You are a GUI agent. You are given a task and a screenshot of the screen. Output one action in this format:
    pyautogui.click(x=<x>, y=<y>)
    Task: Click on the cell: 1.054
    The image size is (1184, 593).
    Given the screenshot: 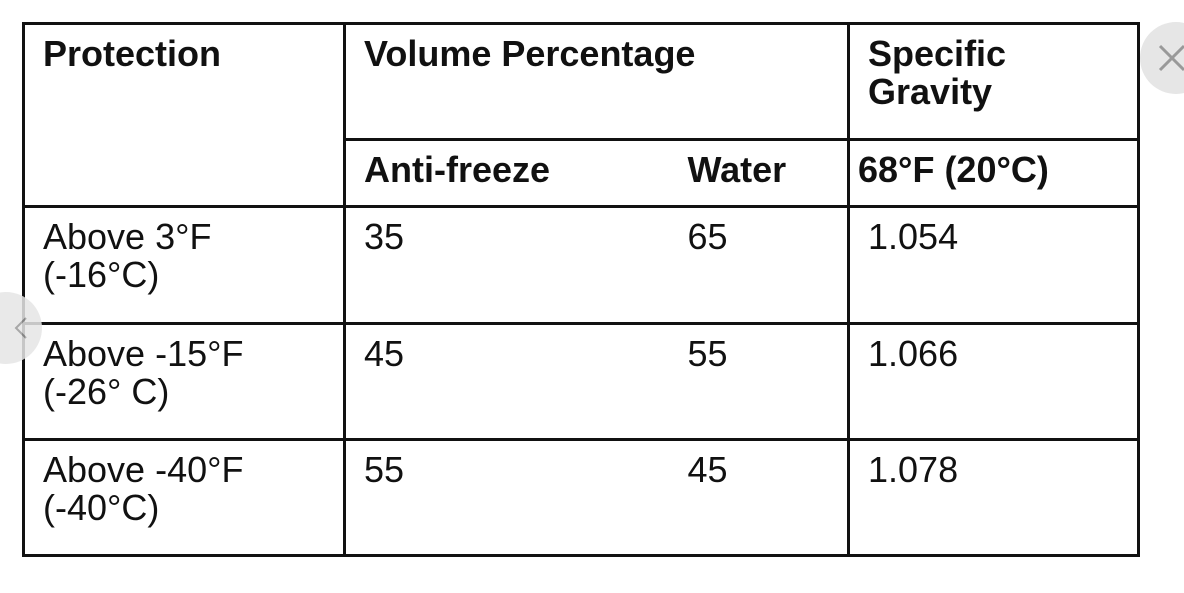 What is the action you would take?
    pyautogui.click(x=994, y=265)
    